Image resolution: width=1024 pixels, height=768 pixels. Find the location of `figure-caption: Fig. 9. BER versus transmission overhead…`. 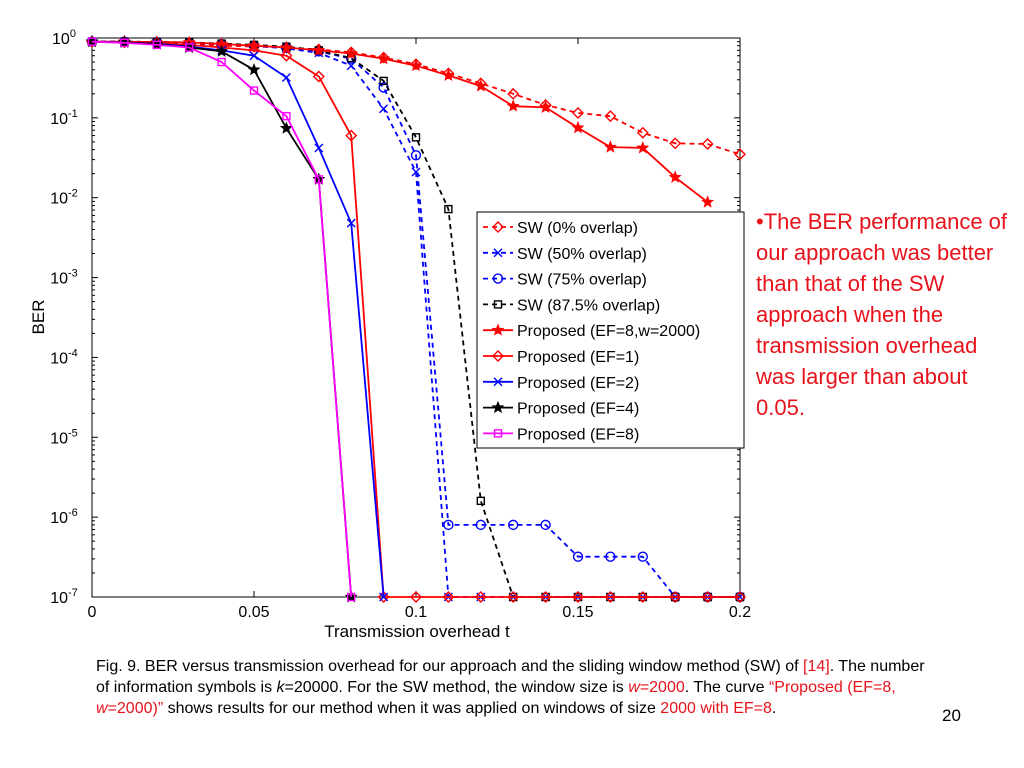

figure-caption: Fig. 9. BER versus transmission overhead… is located at coordinates (510, 687).